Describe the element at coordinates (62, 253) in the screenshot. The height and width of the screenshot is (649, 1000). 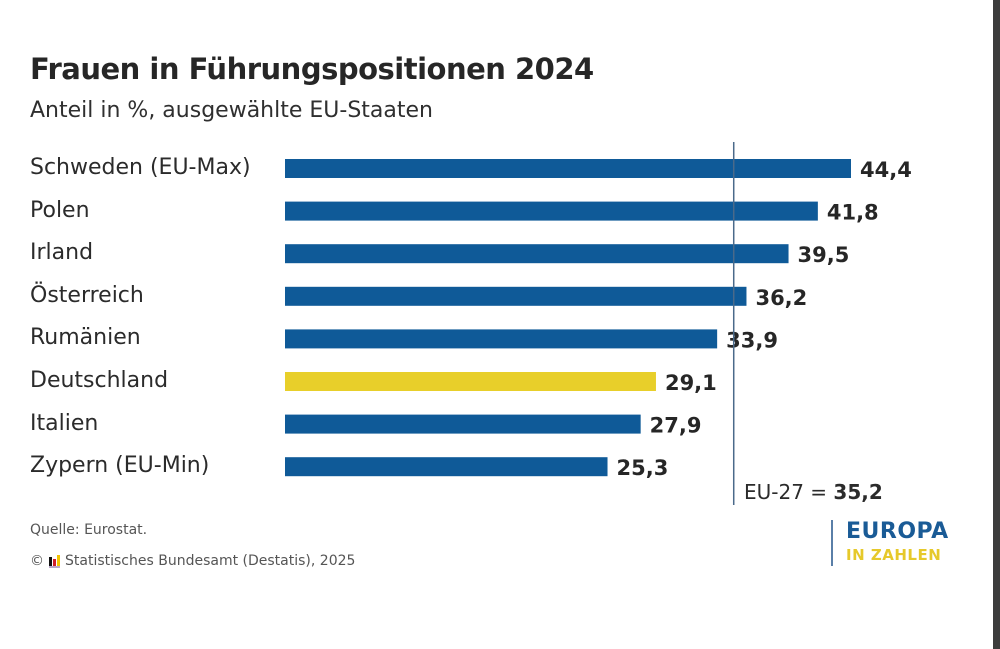
I see `category-label: Irland` at that location.